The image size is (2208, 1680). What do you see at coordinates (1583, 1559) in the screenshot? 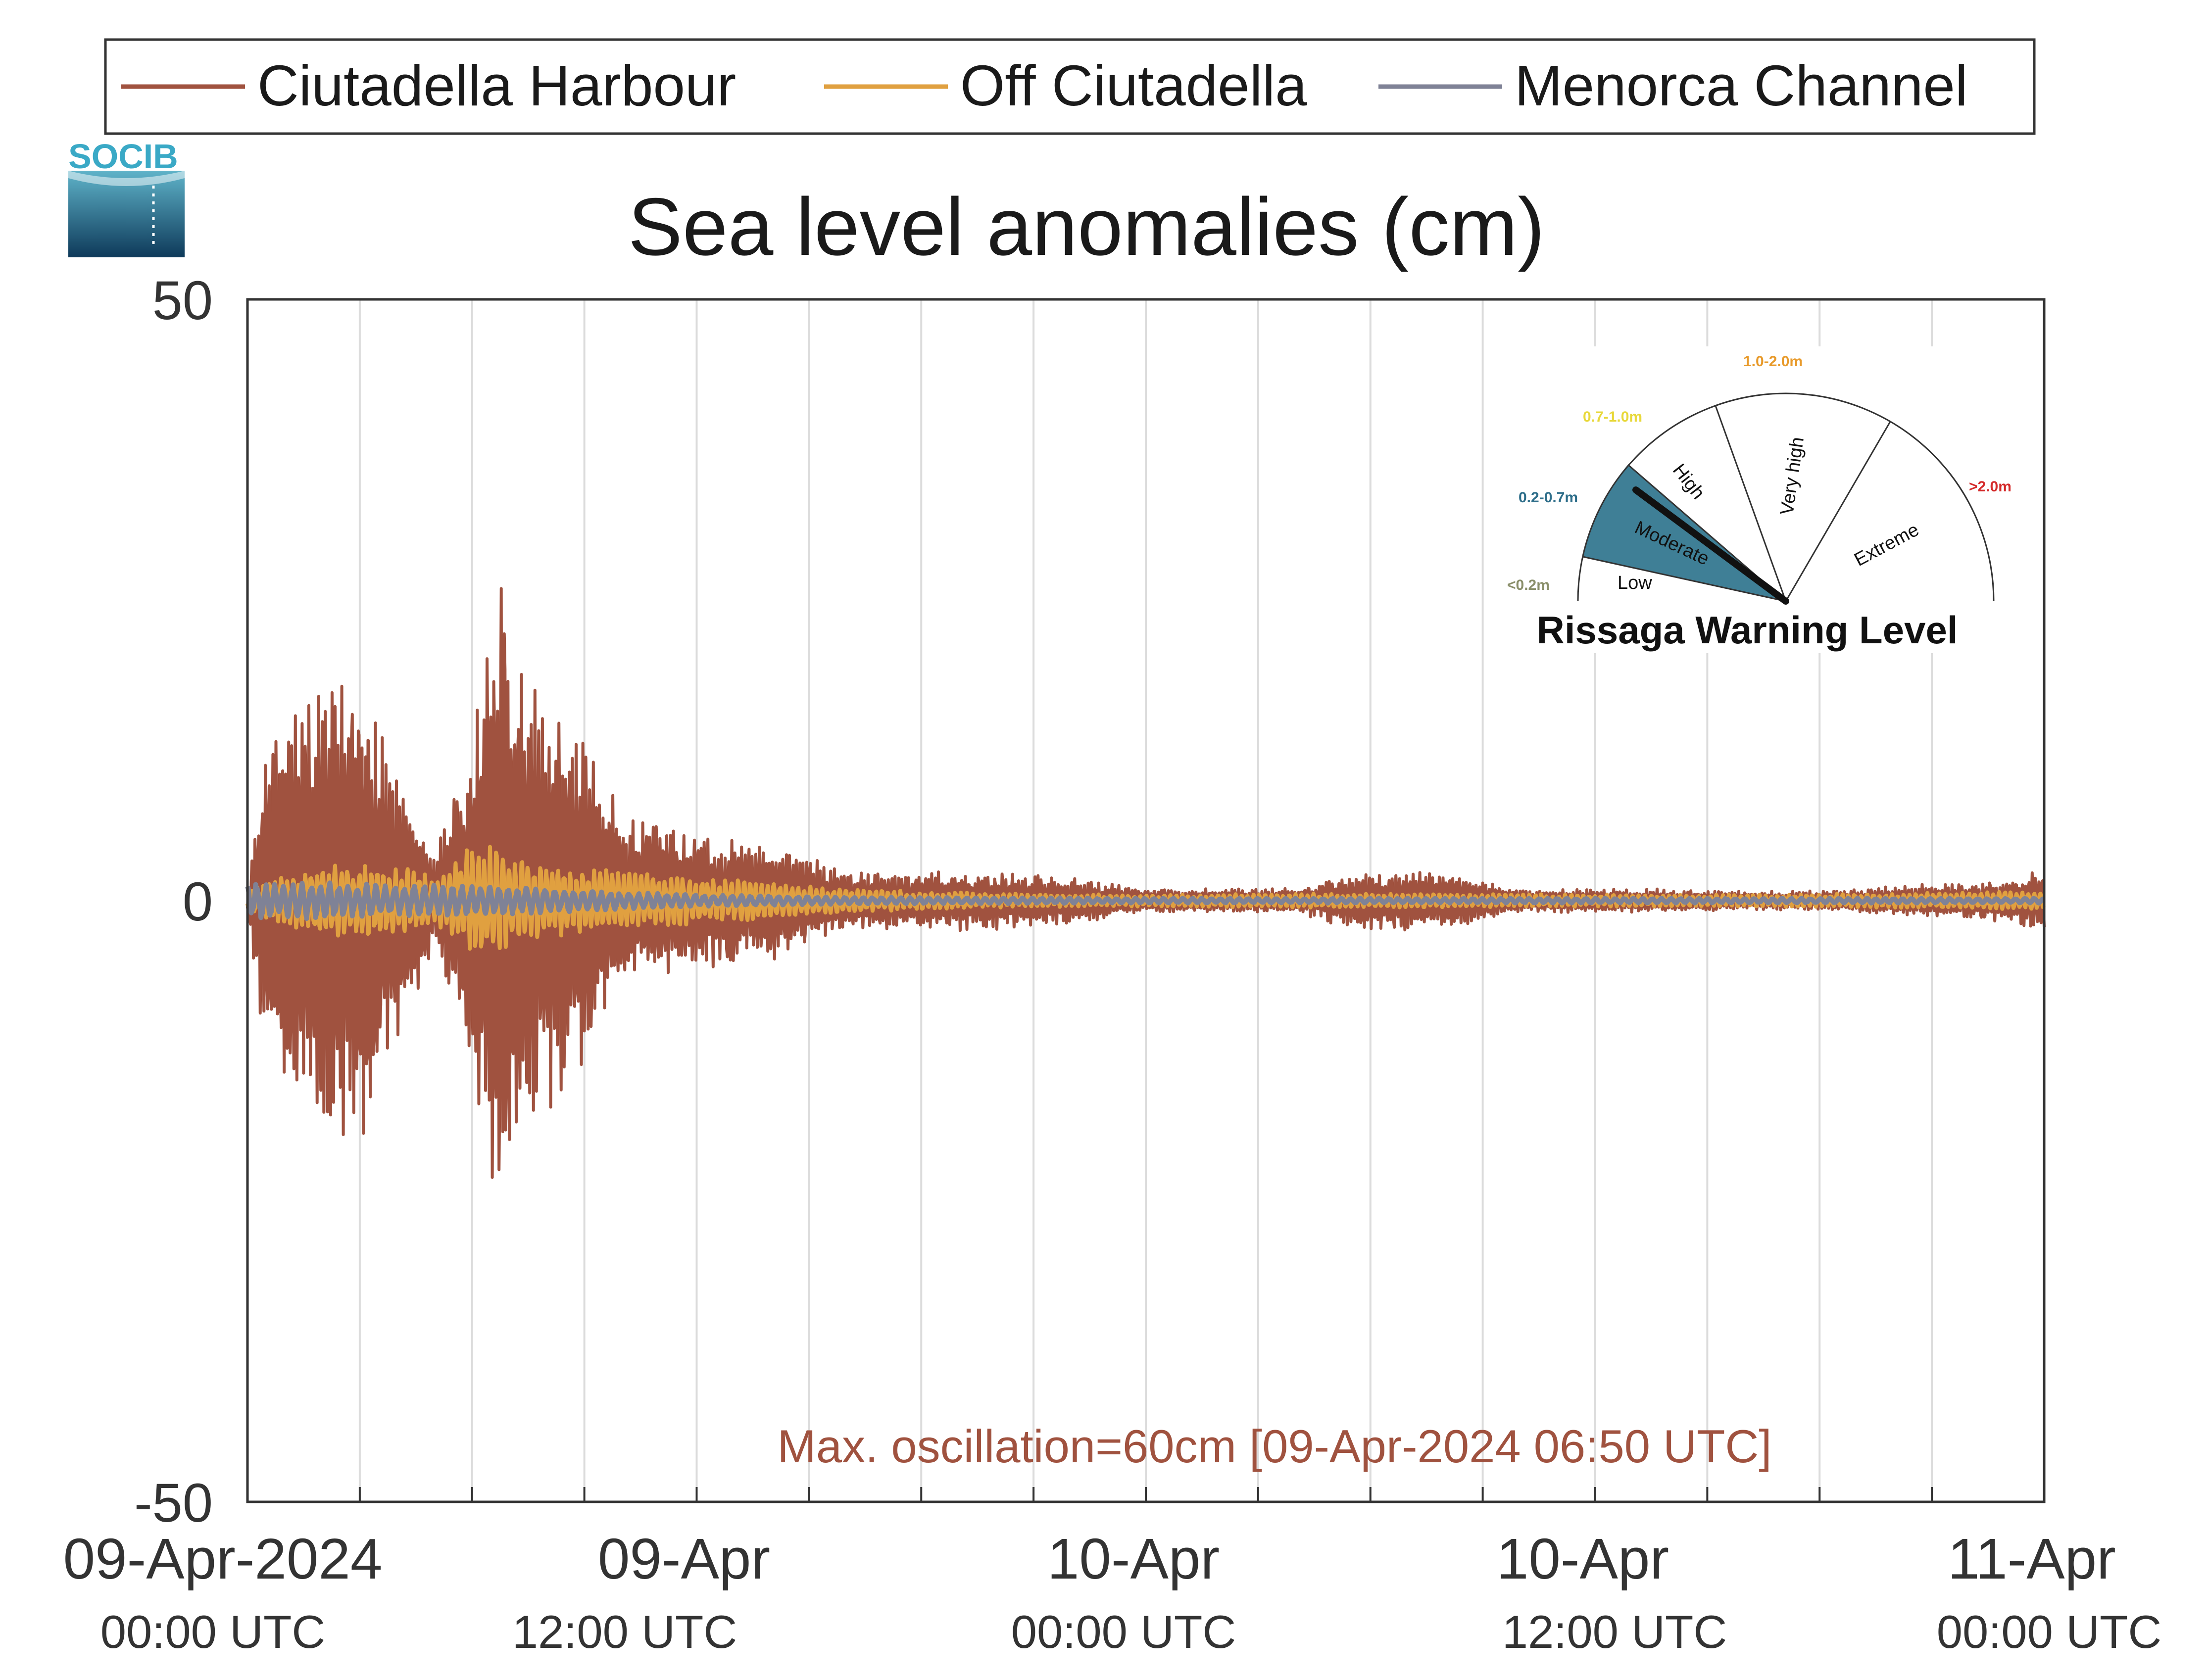
I see `x-tick-date-3: 10-Apr` at bounding box center [1583, 1559].